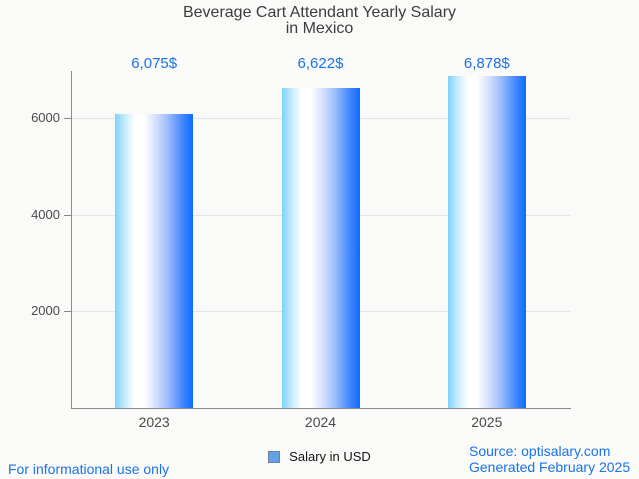 The image size is (639, 479). What do you see at coordinates (89, 469) in the screenshot?
I see `disclaimer-text: For informational use only` at bounding box center [89, 469].